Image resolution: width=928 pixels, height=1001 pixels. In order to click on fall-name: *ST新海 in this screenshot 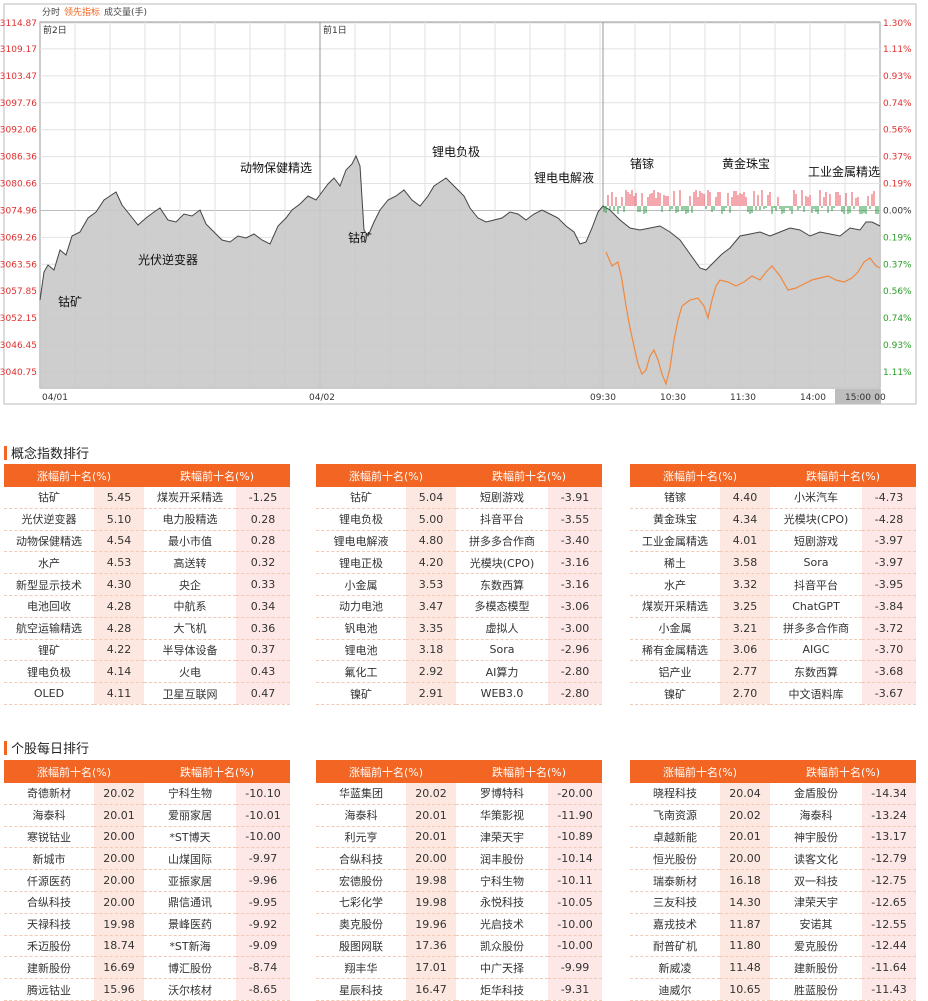, I will do `click(190, 946)`.